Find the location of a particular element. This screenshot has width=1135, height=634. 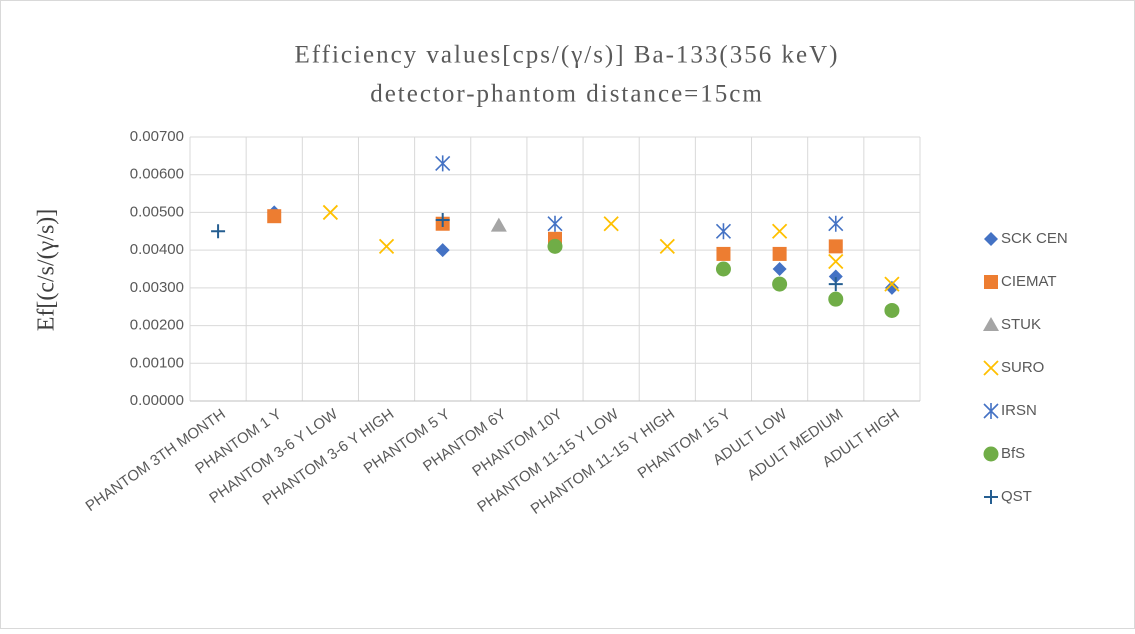

y-tick-label: 0.00500 is located at coordinates (157, 211).